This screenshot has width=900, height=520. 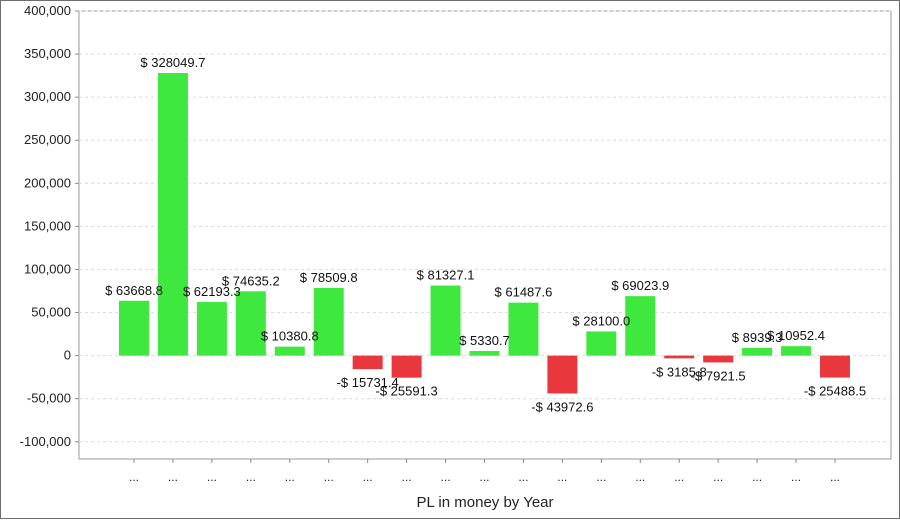 I want to click on y-tick-label: 150,000, so click(x=47, y=225).